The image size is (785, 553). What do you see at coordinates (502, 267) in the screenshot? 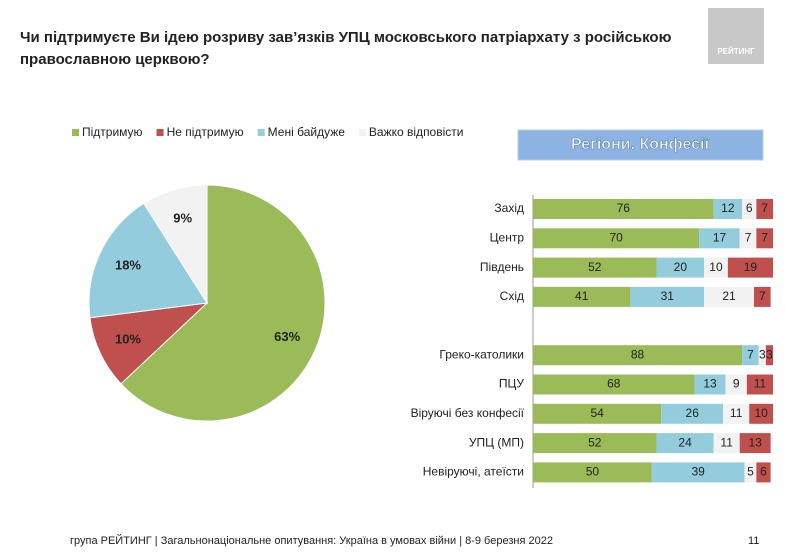
I see `category-label: Південь` at bounding box center [502, 267].